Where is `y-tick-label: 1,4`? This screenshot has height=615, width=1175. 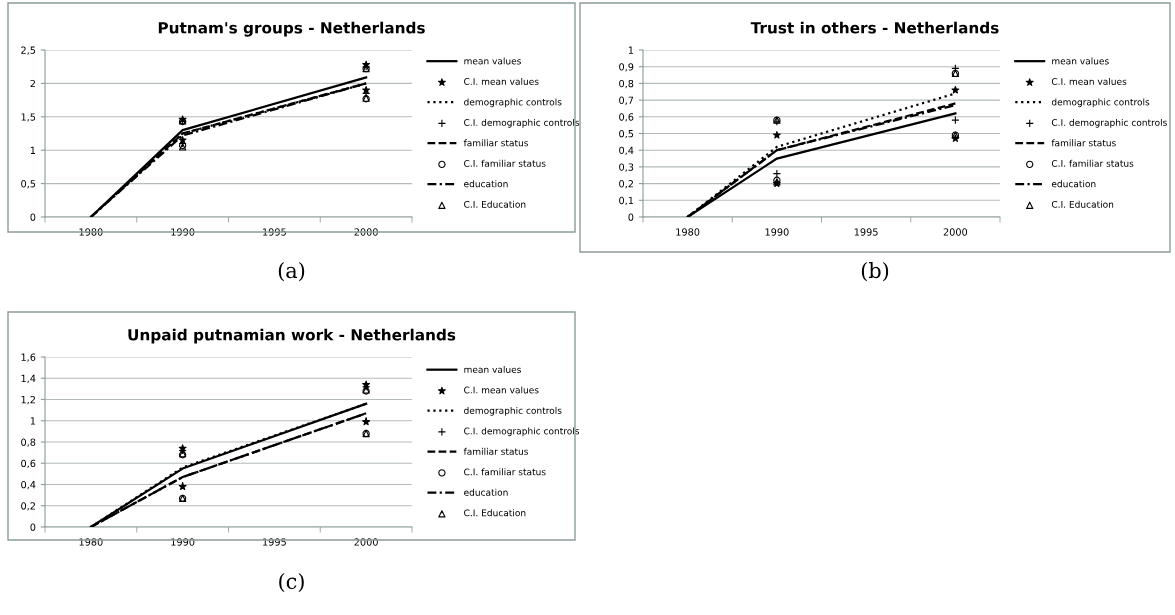 y-tick-label: 1,4 is located at coordinates (28, 379).